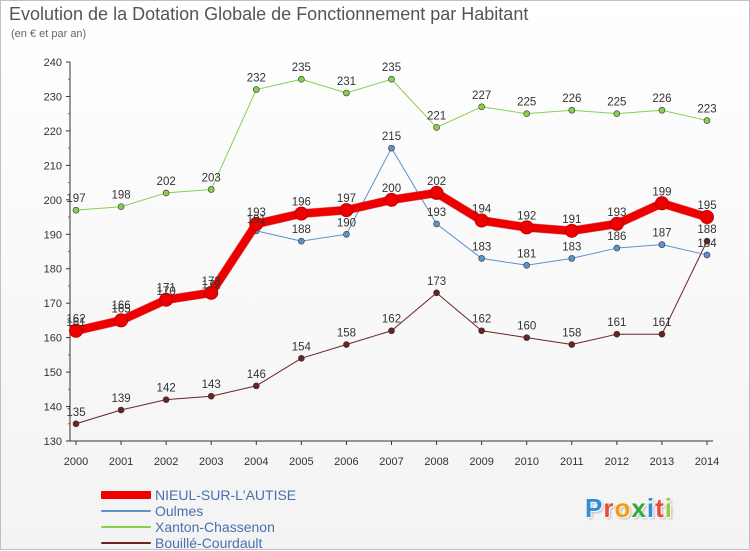 This screenshot has height=551, width=750. I want to click on data-label: 232, so click(256, 79).